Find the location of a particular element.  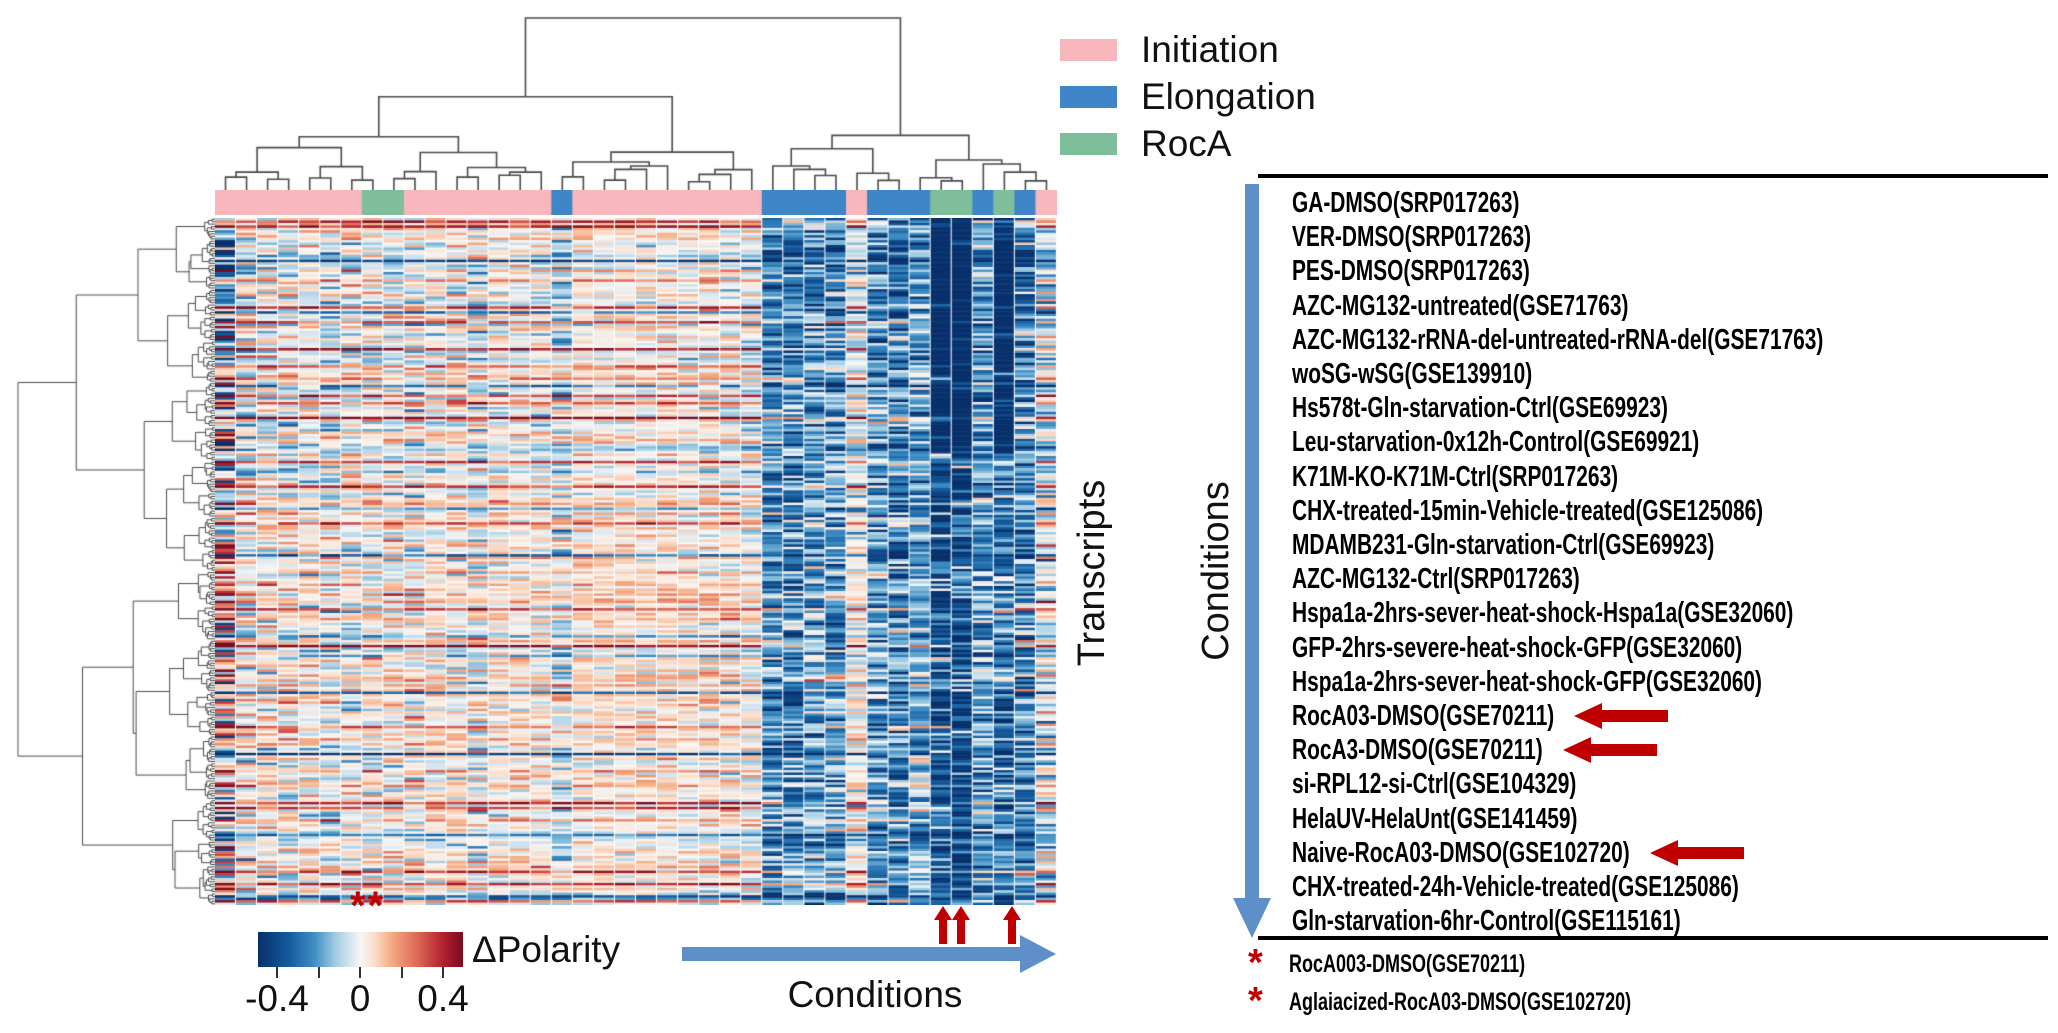

legend-item-initiation: Initiation is located at coordinates (1169, 50).